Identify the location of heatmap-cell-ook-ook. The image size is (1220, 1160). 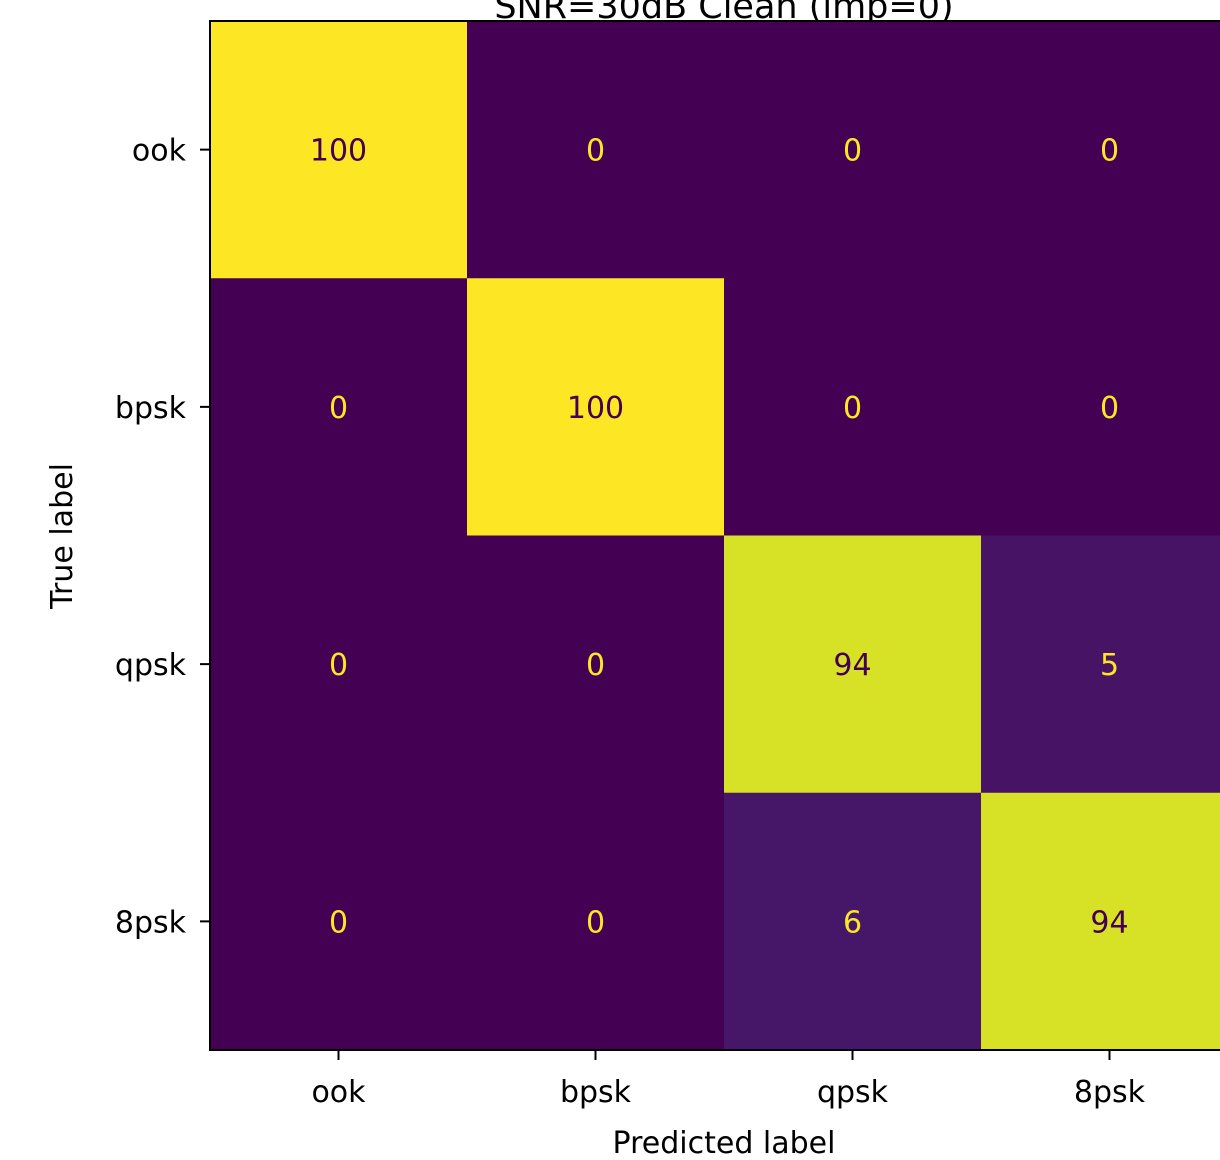
(339, 150).